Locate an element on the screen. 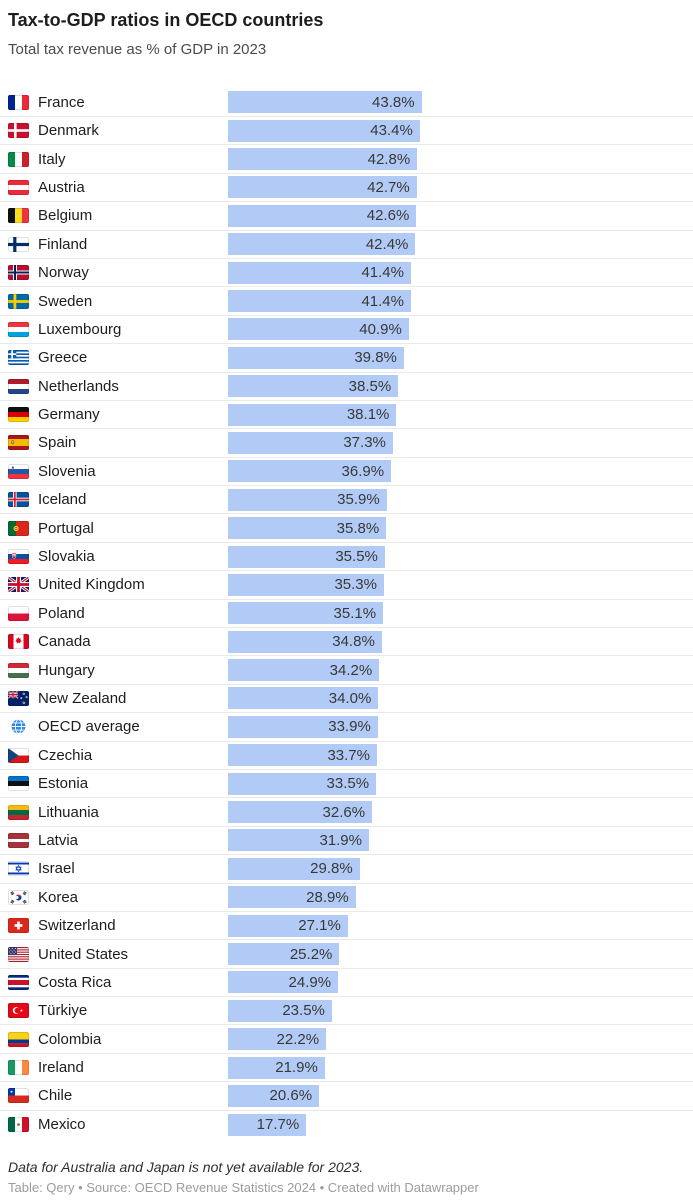 Image resolution: width=693 pixels, height=1200 pixels. page-title: Tax-to-GDP ratios in OECD countries is located at coordinates (166, 20).